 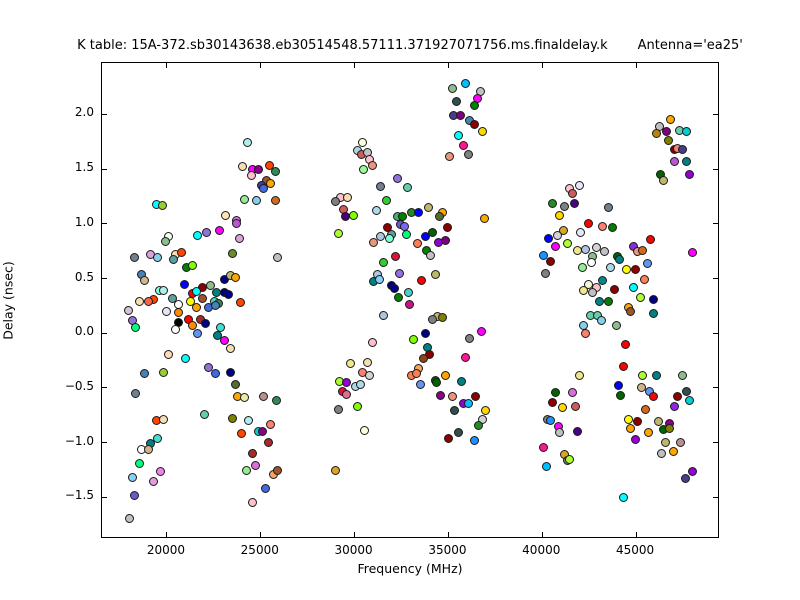 I want to click on y-tick-label: −1.5, so click(x=79, y=495).